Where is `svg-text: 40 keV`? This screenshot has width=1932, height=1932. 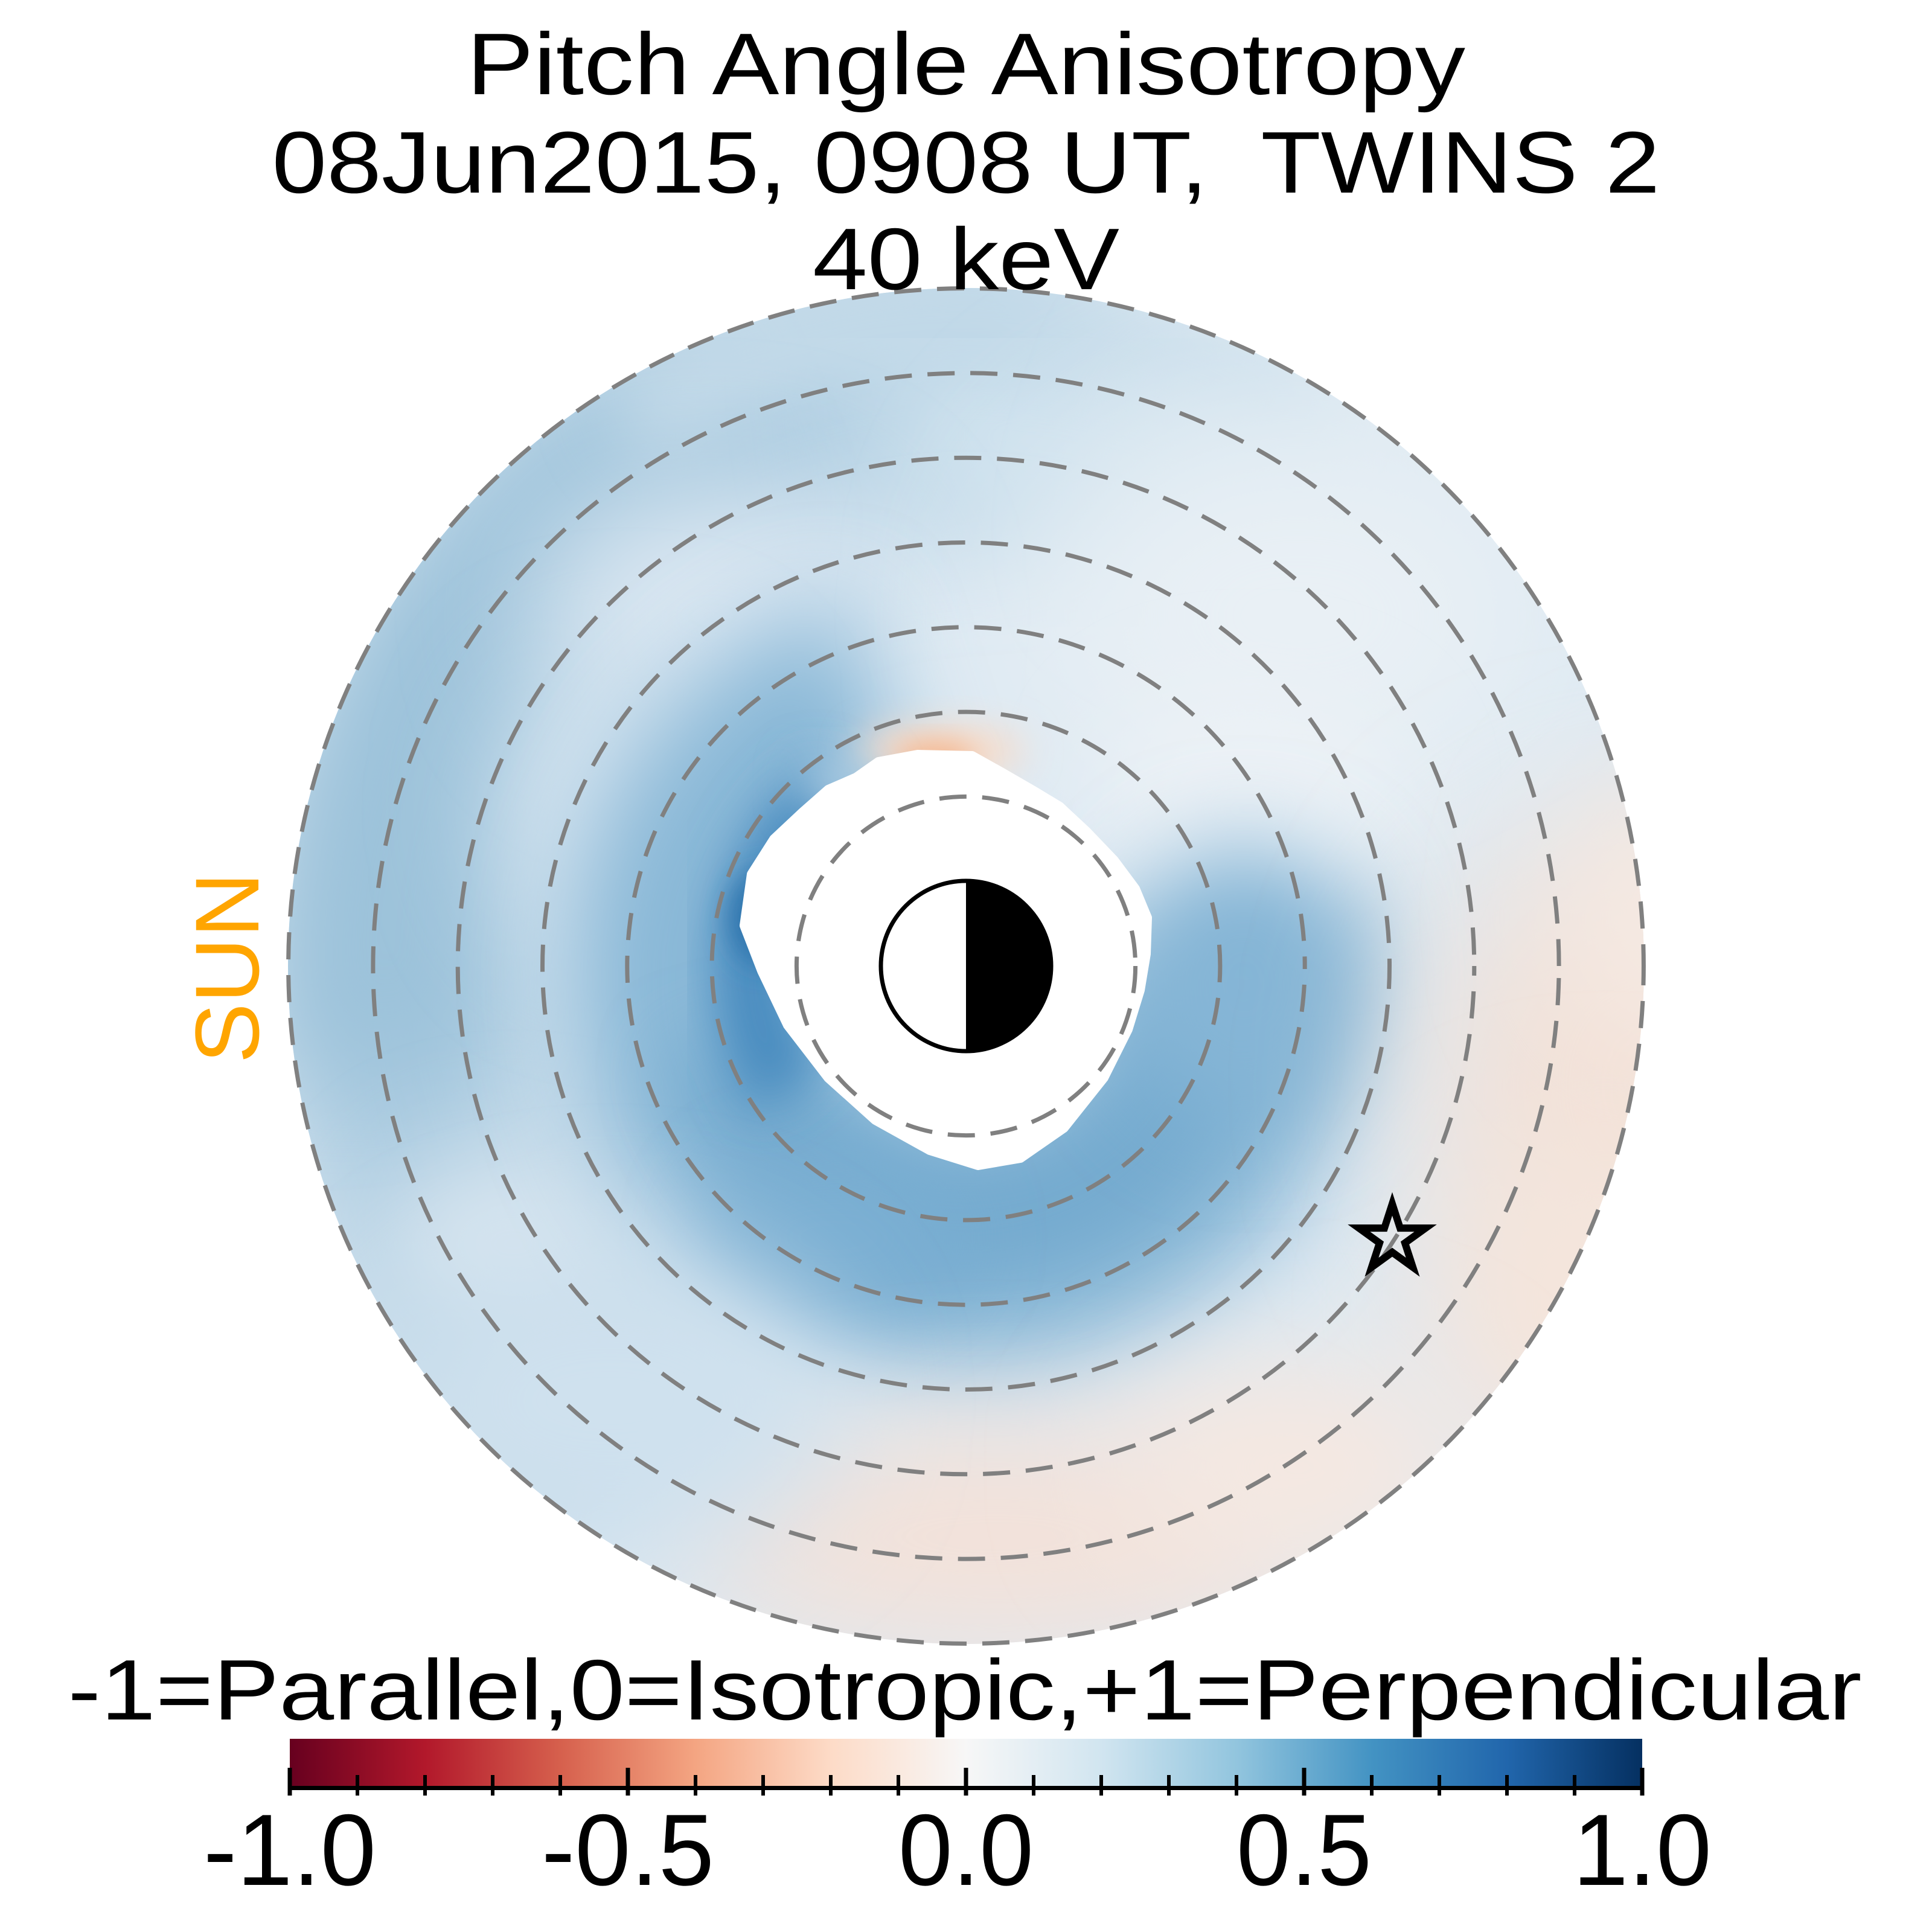
svg-text: 40 keV is located at coordinates (966, 259).